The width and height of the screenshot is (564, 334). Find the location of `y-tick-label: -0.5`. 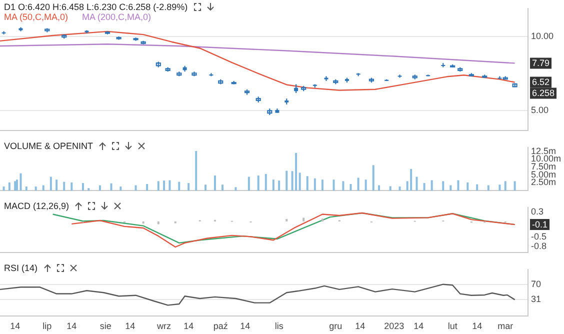

y-tick-label: -0.5 is located at coordinates (539, 237).